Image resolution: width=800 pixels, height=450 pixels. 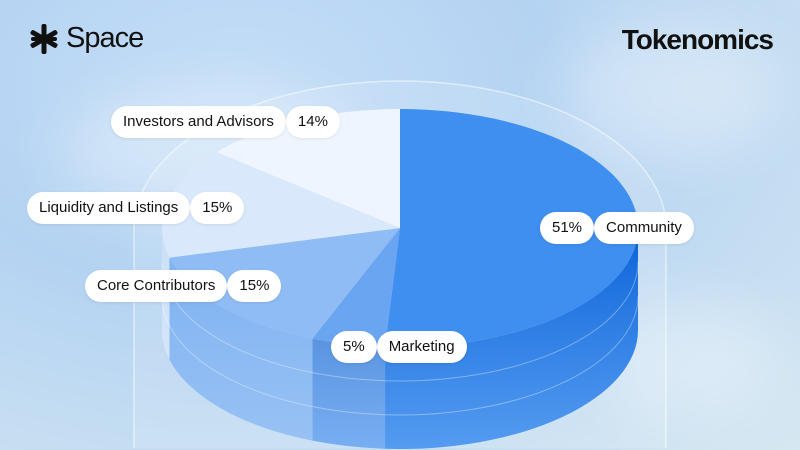 I want to click on slice-label: Marketing, so click(x=421, y=347).